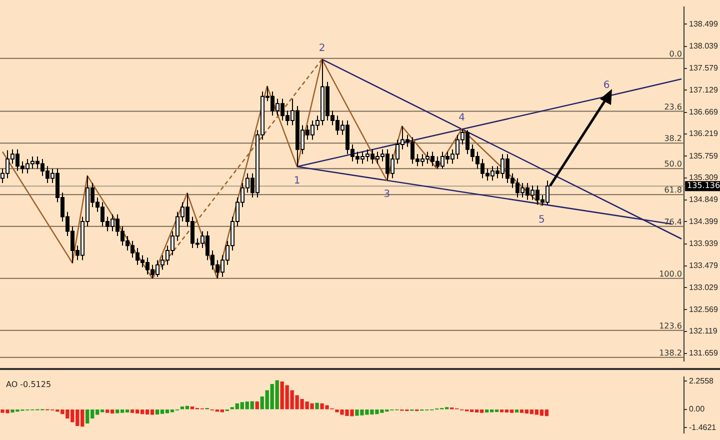 This screenshot has width=720, height=440. What do you see at coordinates (297, 180) in the screenshot?
I see `annotation: 1` at bounding box center [297, 180].